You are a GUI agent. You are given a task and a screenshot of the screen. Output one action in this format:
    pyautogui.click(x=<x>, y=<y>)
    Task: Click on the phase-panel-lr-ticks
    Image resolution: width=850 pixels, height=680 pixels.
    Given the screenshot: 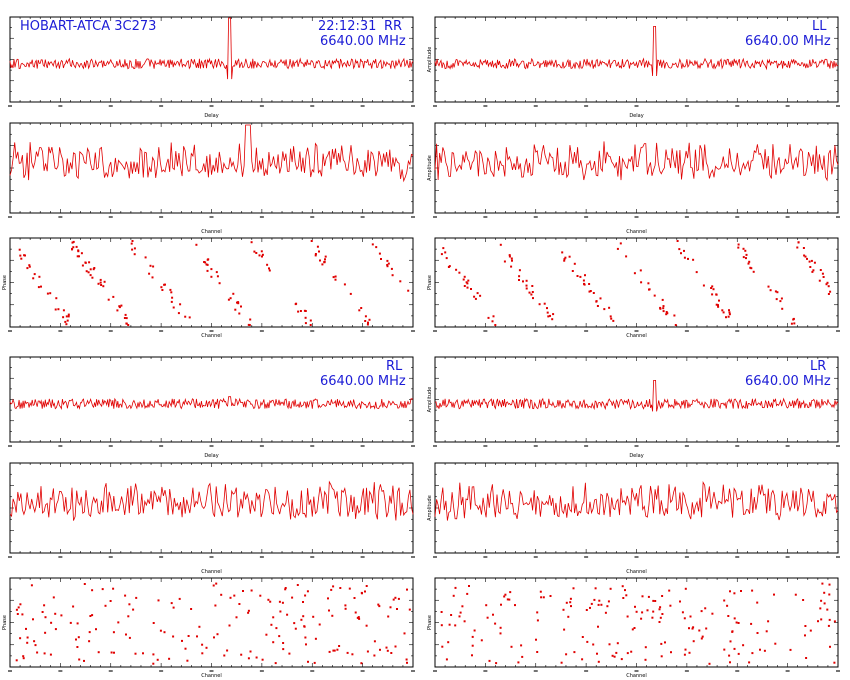 What is the action you would take?
    pyautogui.click(x=636, y=624)
    